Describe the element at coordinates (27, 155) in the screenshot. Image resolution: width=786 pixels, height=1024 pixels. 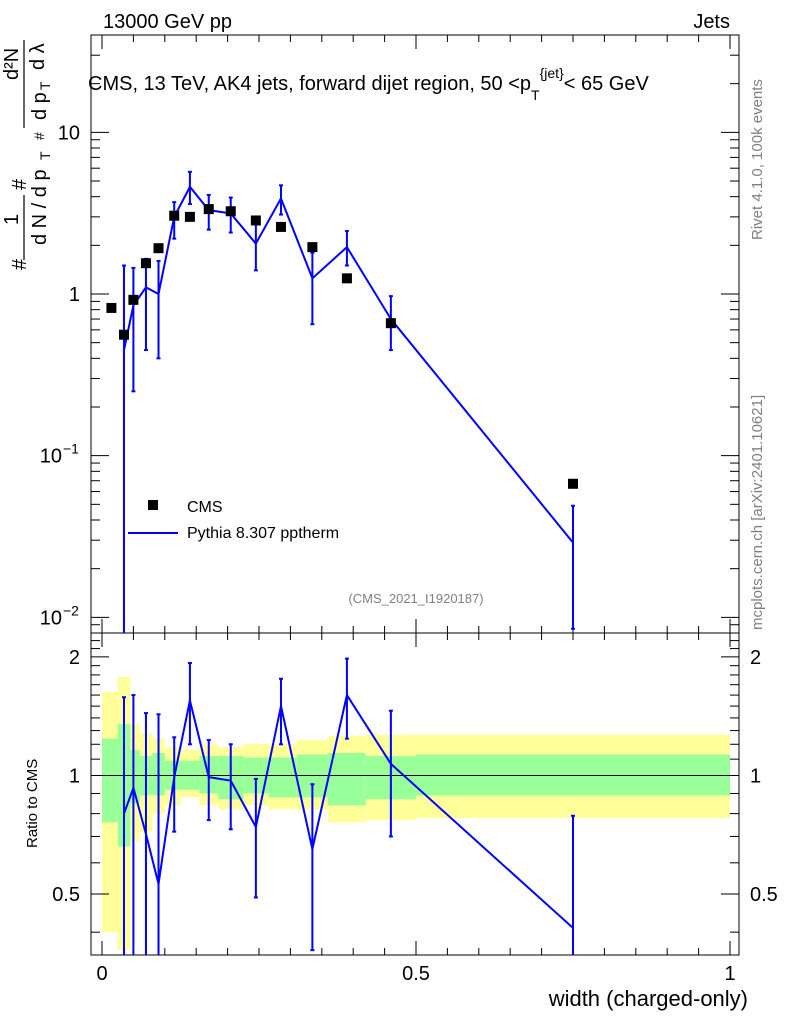
I see `y-axis-title: # 1 d N / d p T # # d²N d p T d λ` at that location.